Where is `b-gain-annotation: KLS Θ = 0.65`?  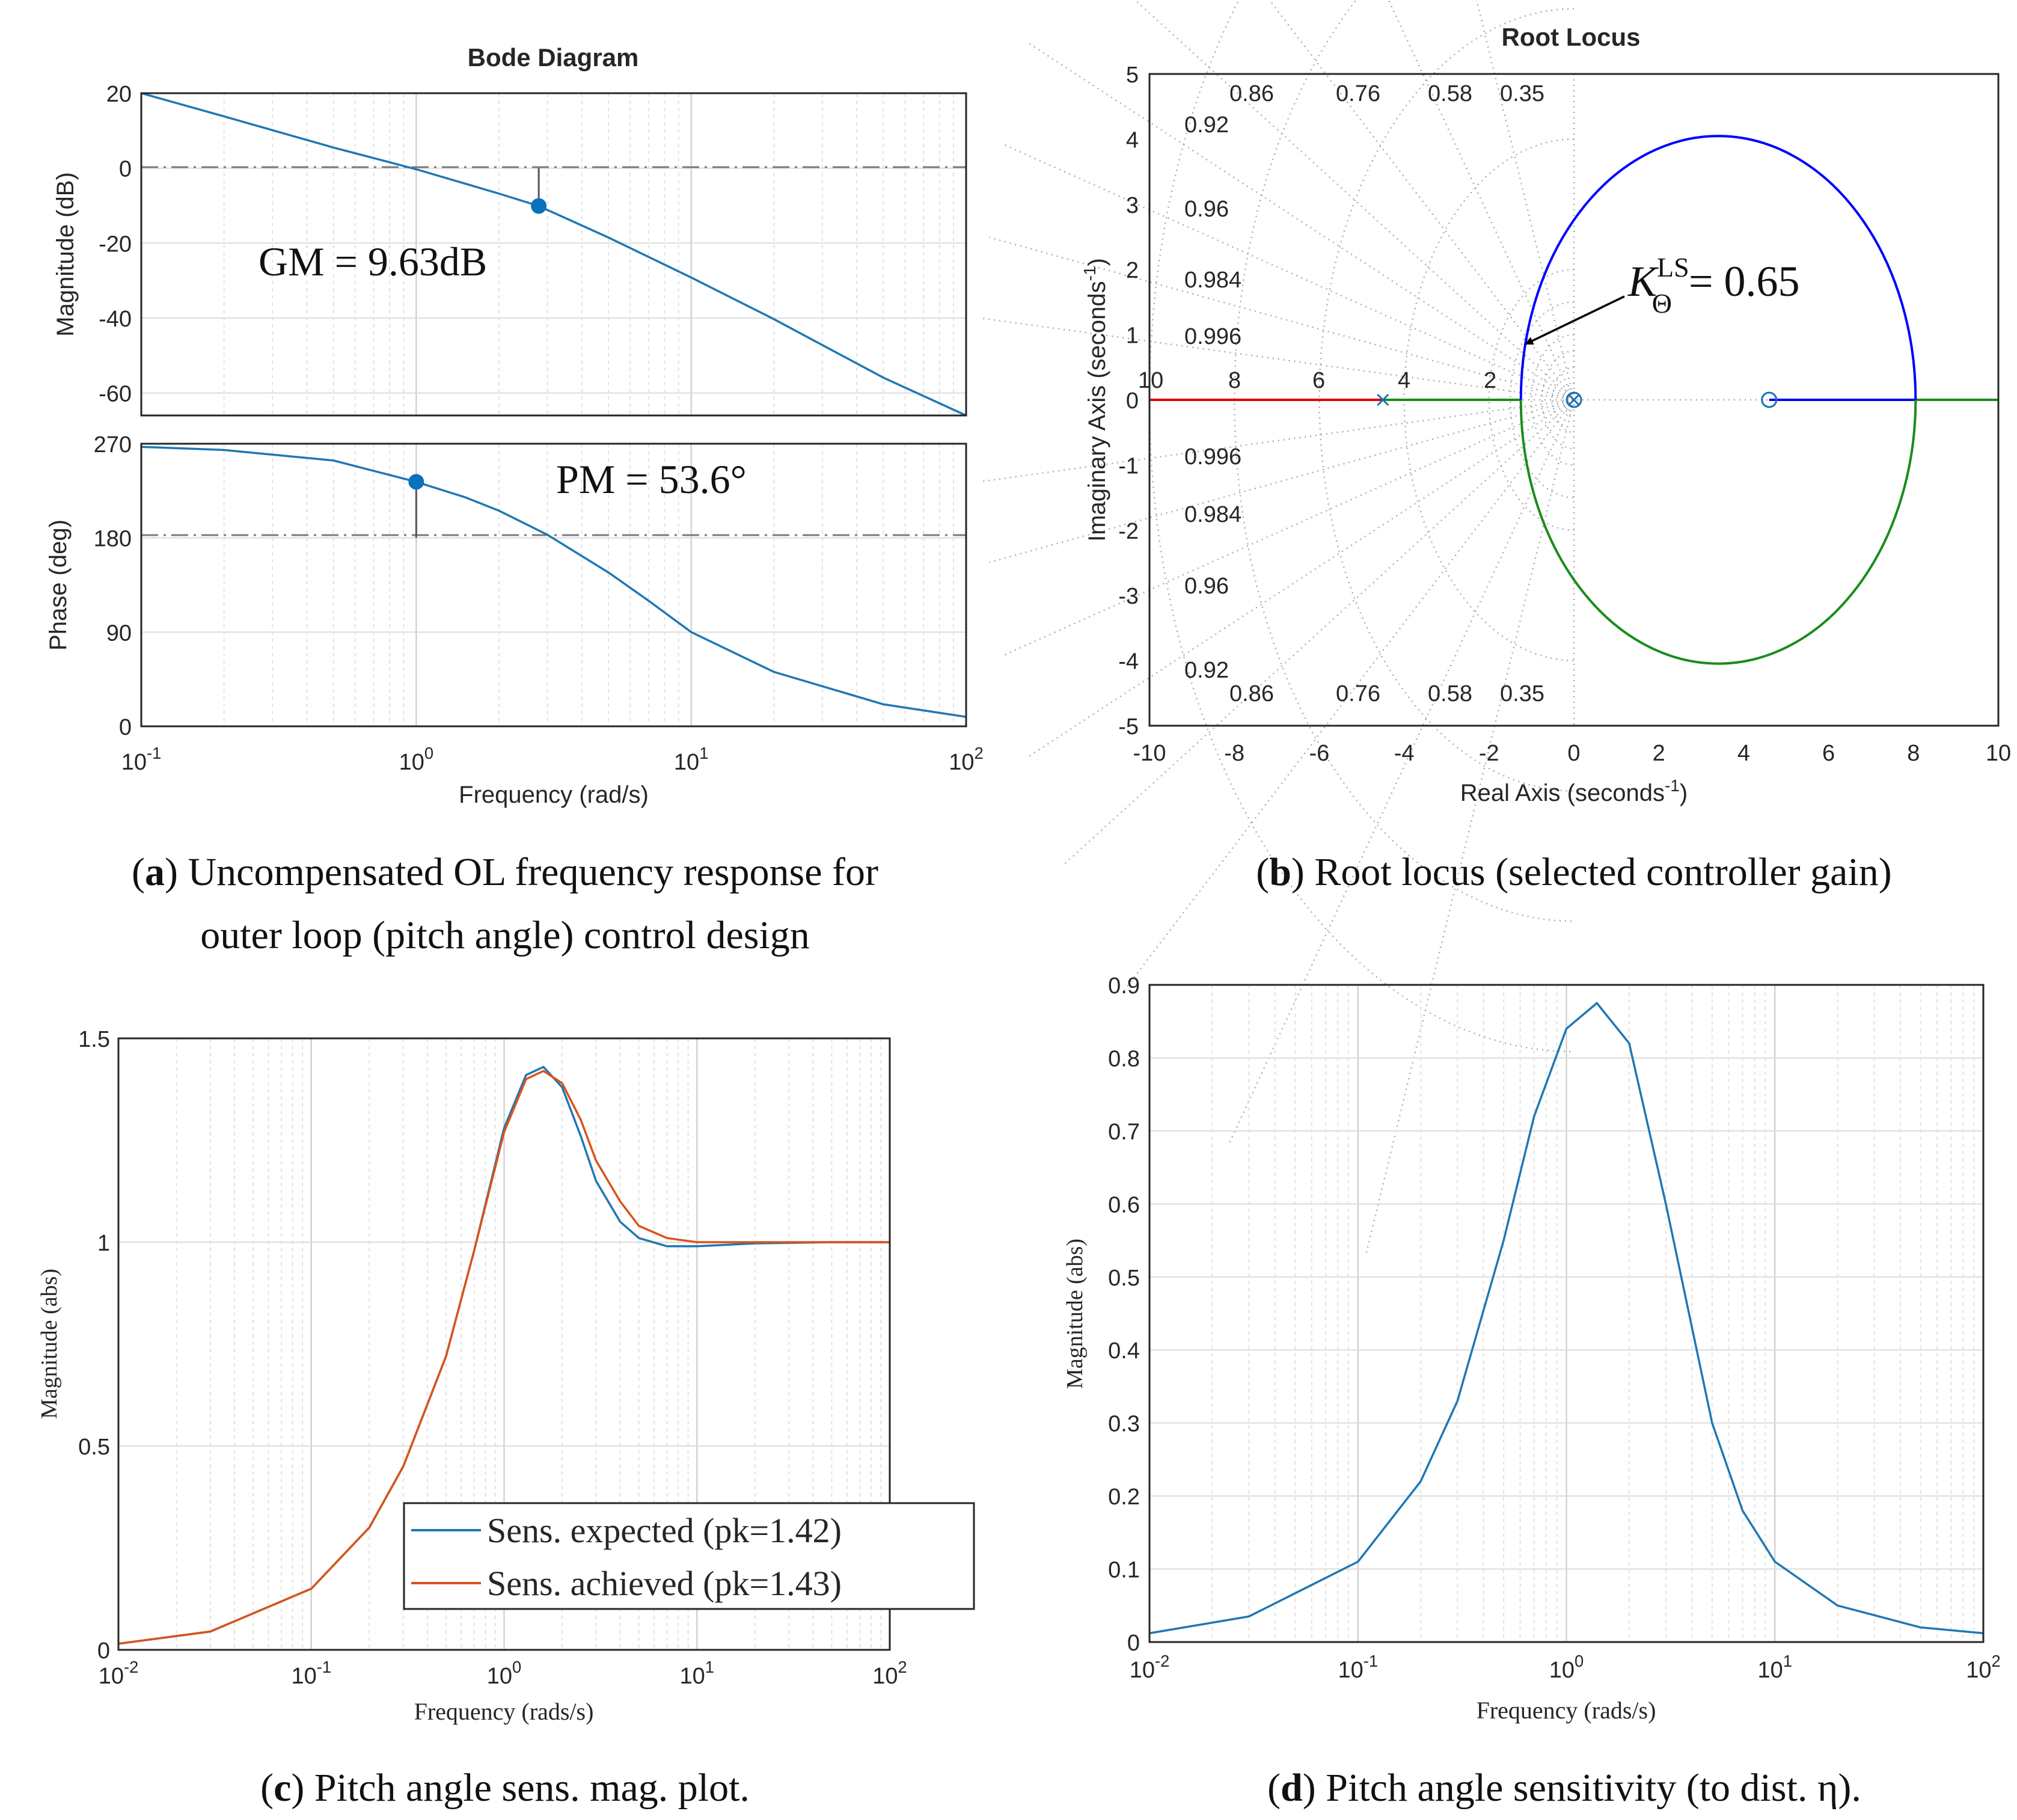
b-gain-annotation: KLS Θ = 0.65 is located at coordinates (1714, 285).